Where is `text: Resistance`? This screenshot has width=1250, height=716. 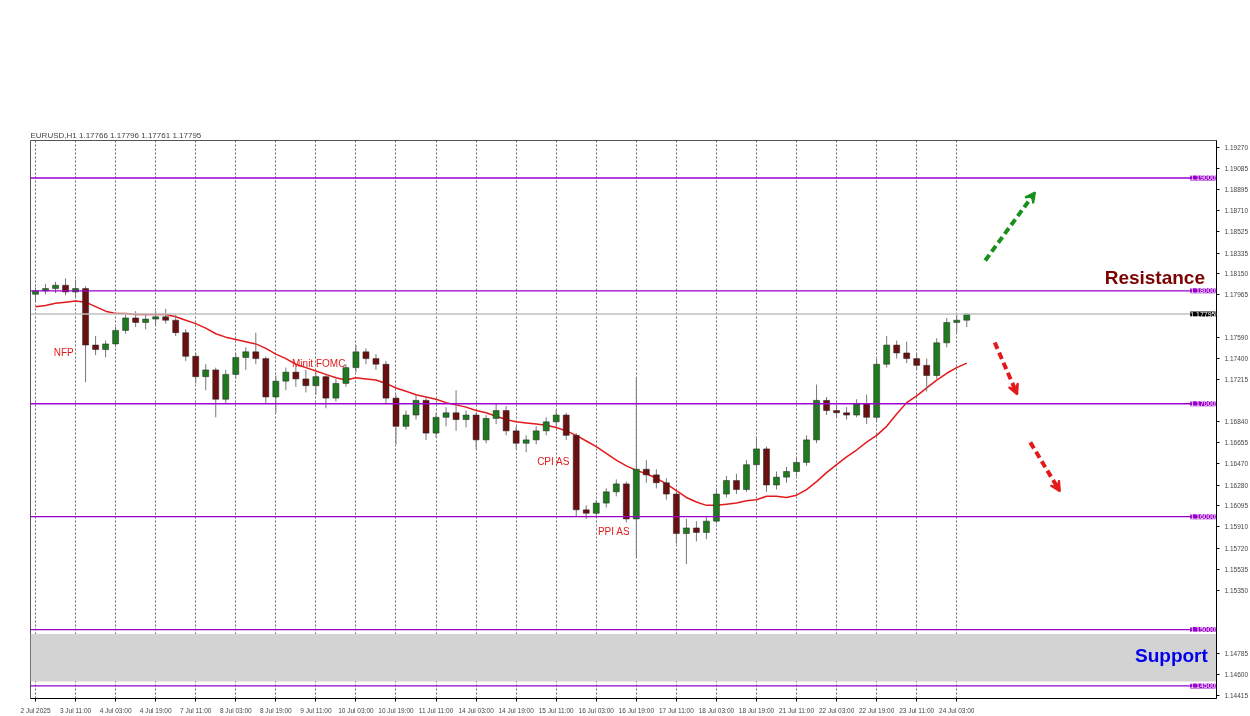
text: Resistance is located at coordinates (1154, 278).